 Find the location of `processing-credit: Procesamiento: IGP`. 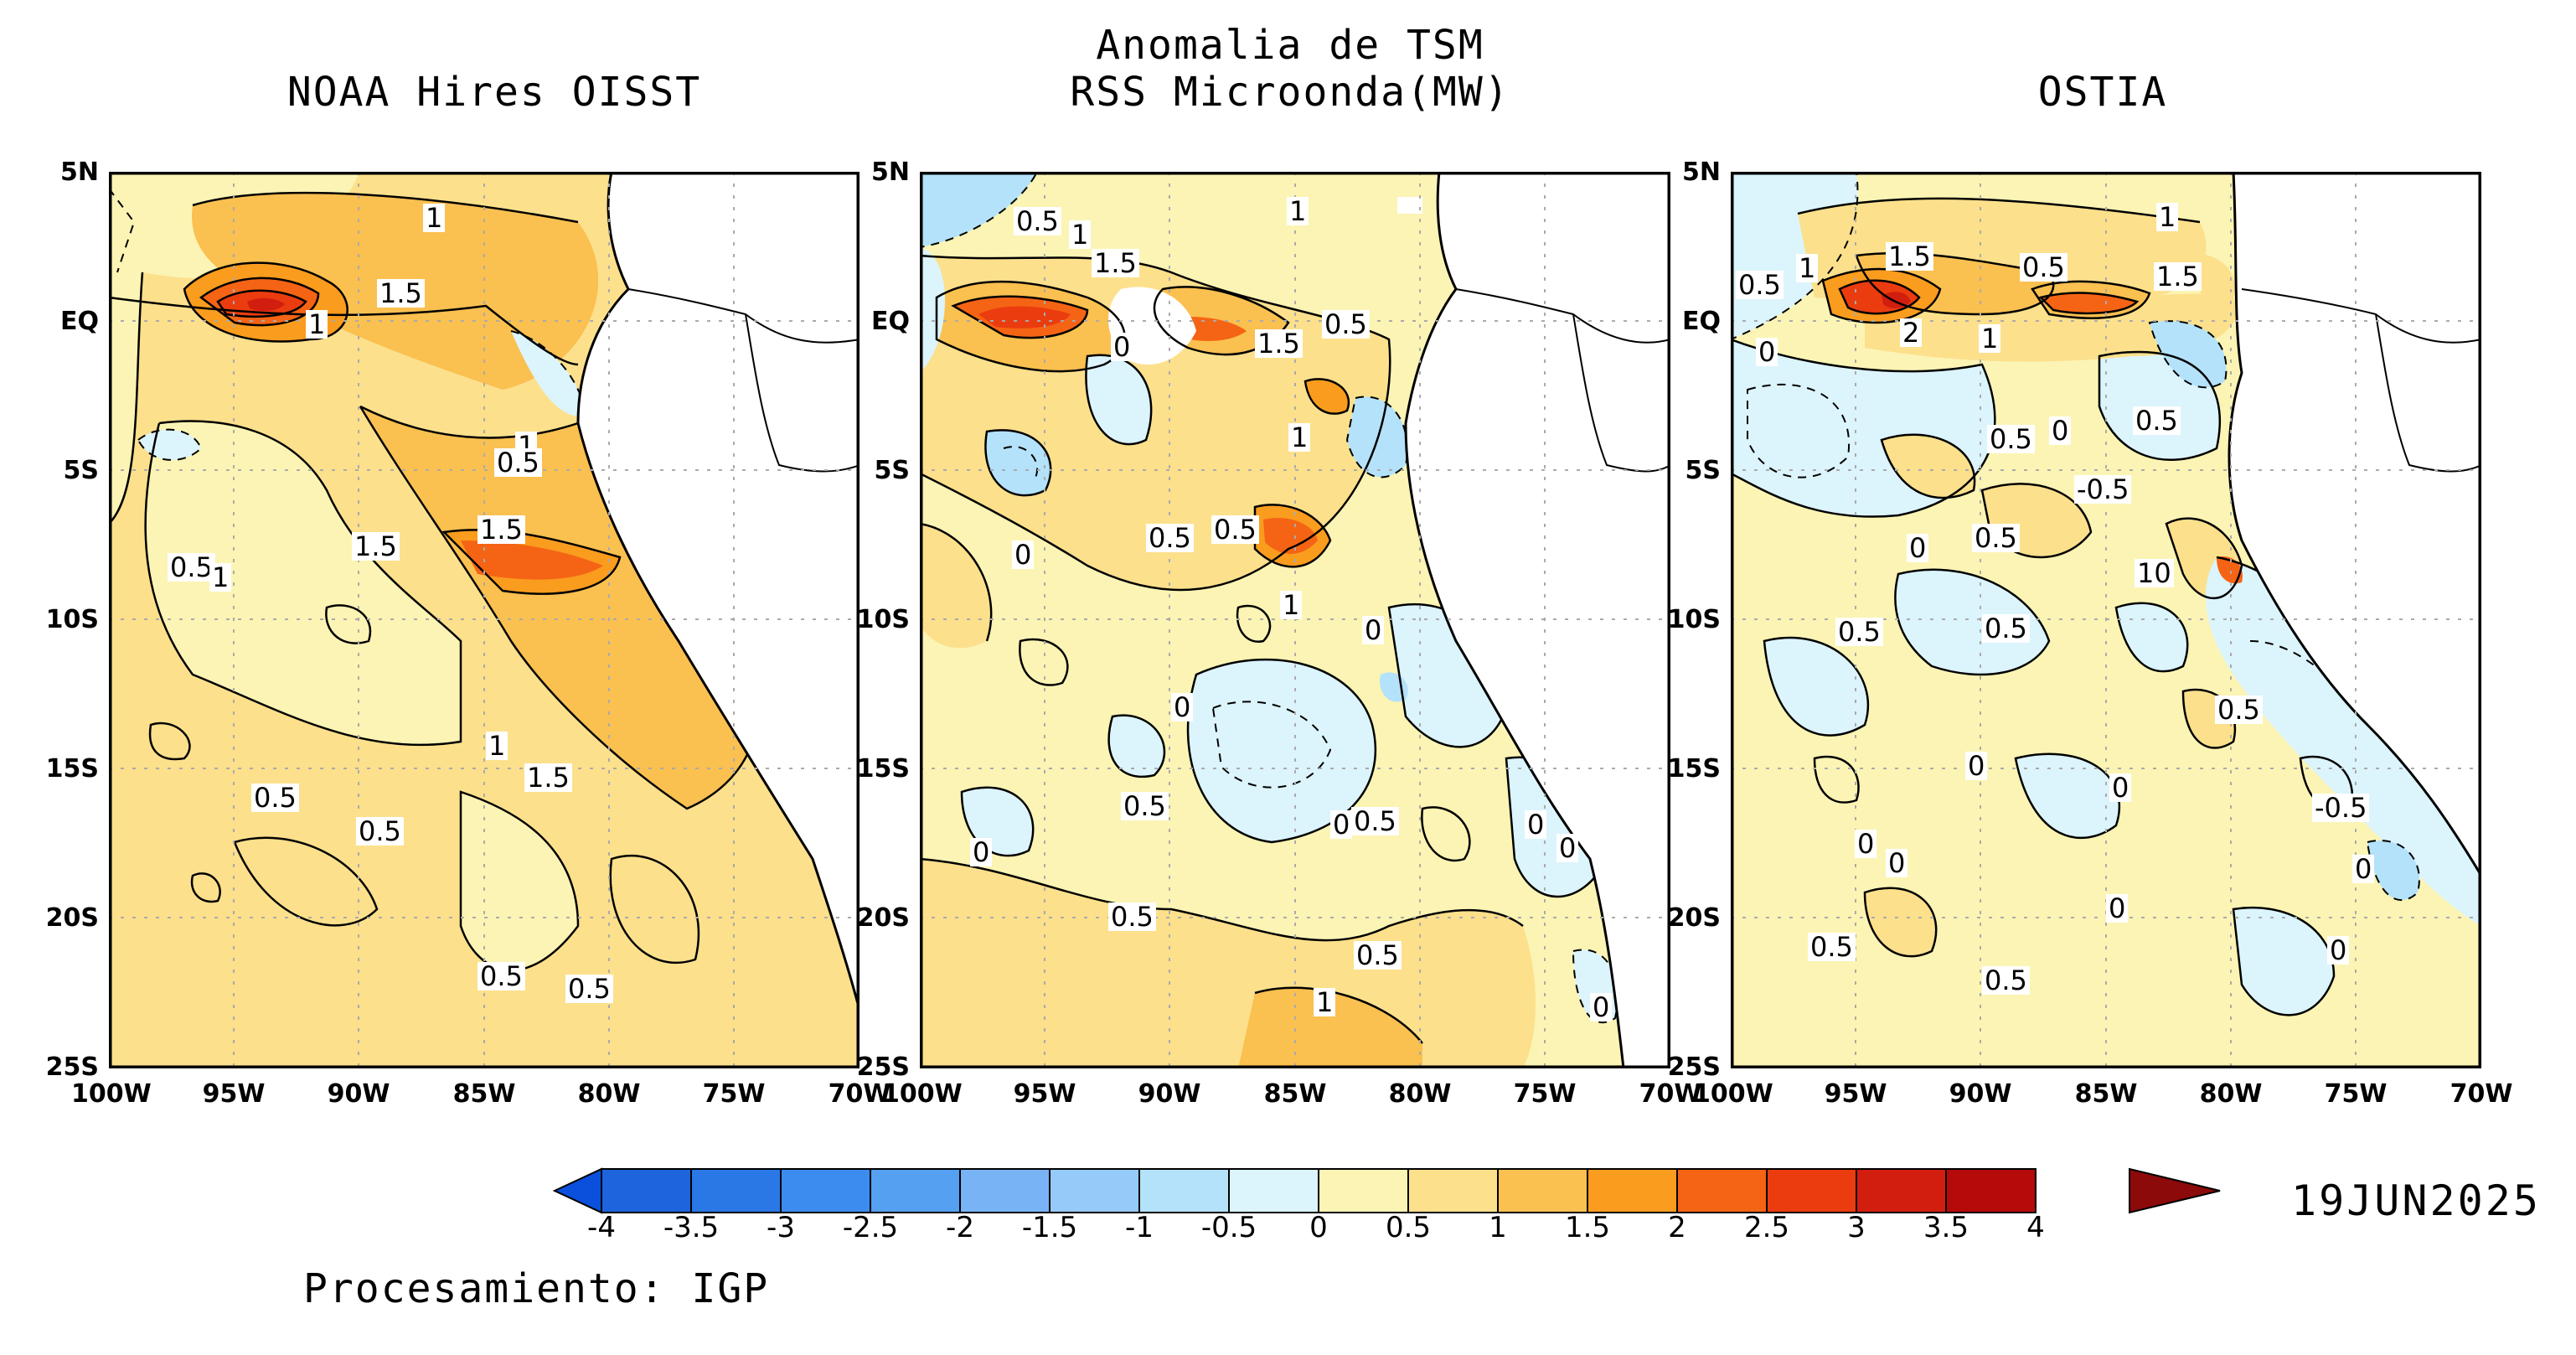

processing-credit: Procesamiento: IGP is located at coordinates (536, 1288).